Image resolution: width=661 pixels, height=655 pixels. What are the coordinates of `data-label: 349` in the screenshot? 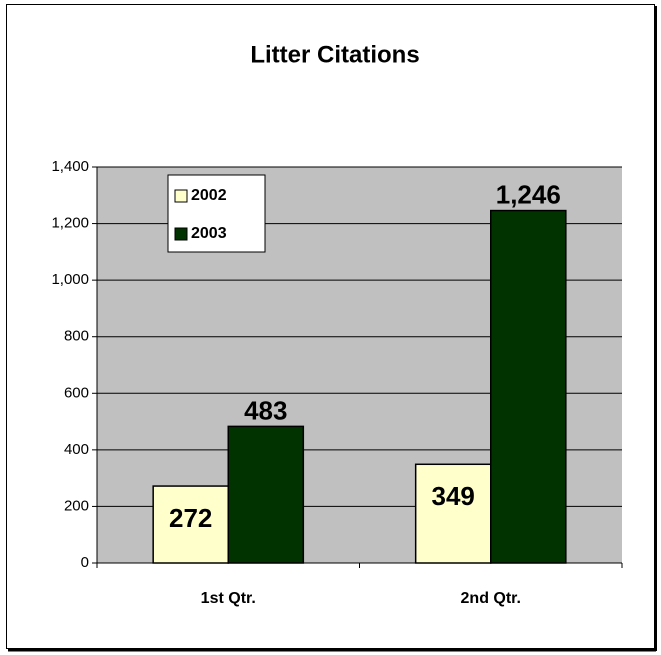 It's located at (453, 496).